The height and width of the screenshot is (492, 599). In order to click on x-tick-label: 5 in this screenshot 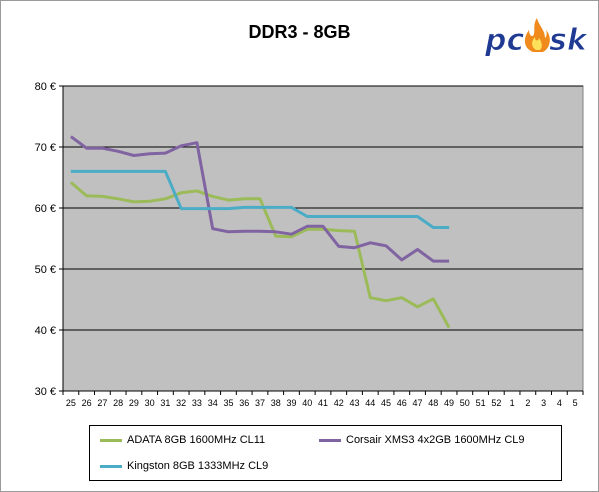, I will do `click(575, 403)`.